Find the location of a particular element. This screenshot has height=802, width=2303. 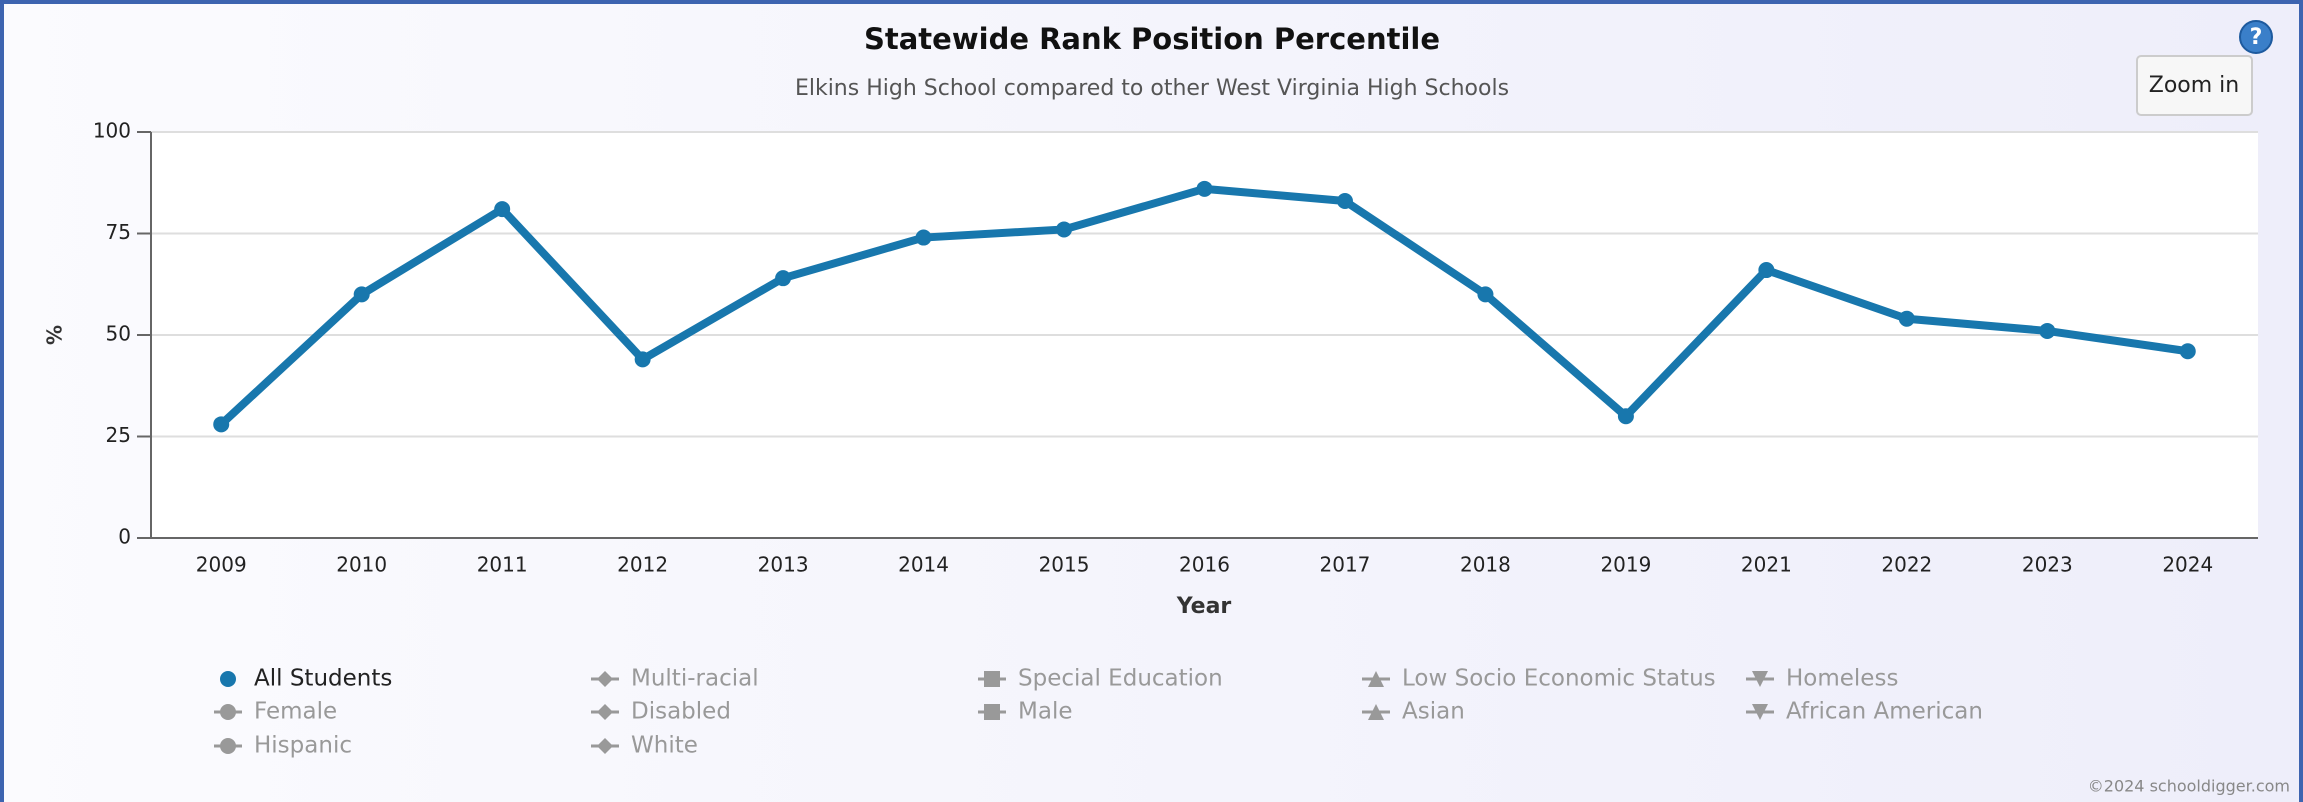

x-tick-label: 2024 is located at coordinates (2187, 565).